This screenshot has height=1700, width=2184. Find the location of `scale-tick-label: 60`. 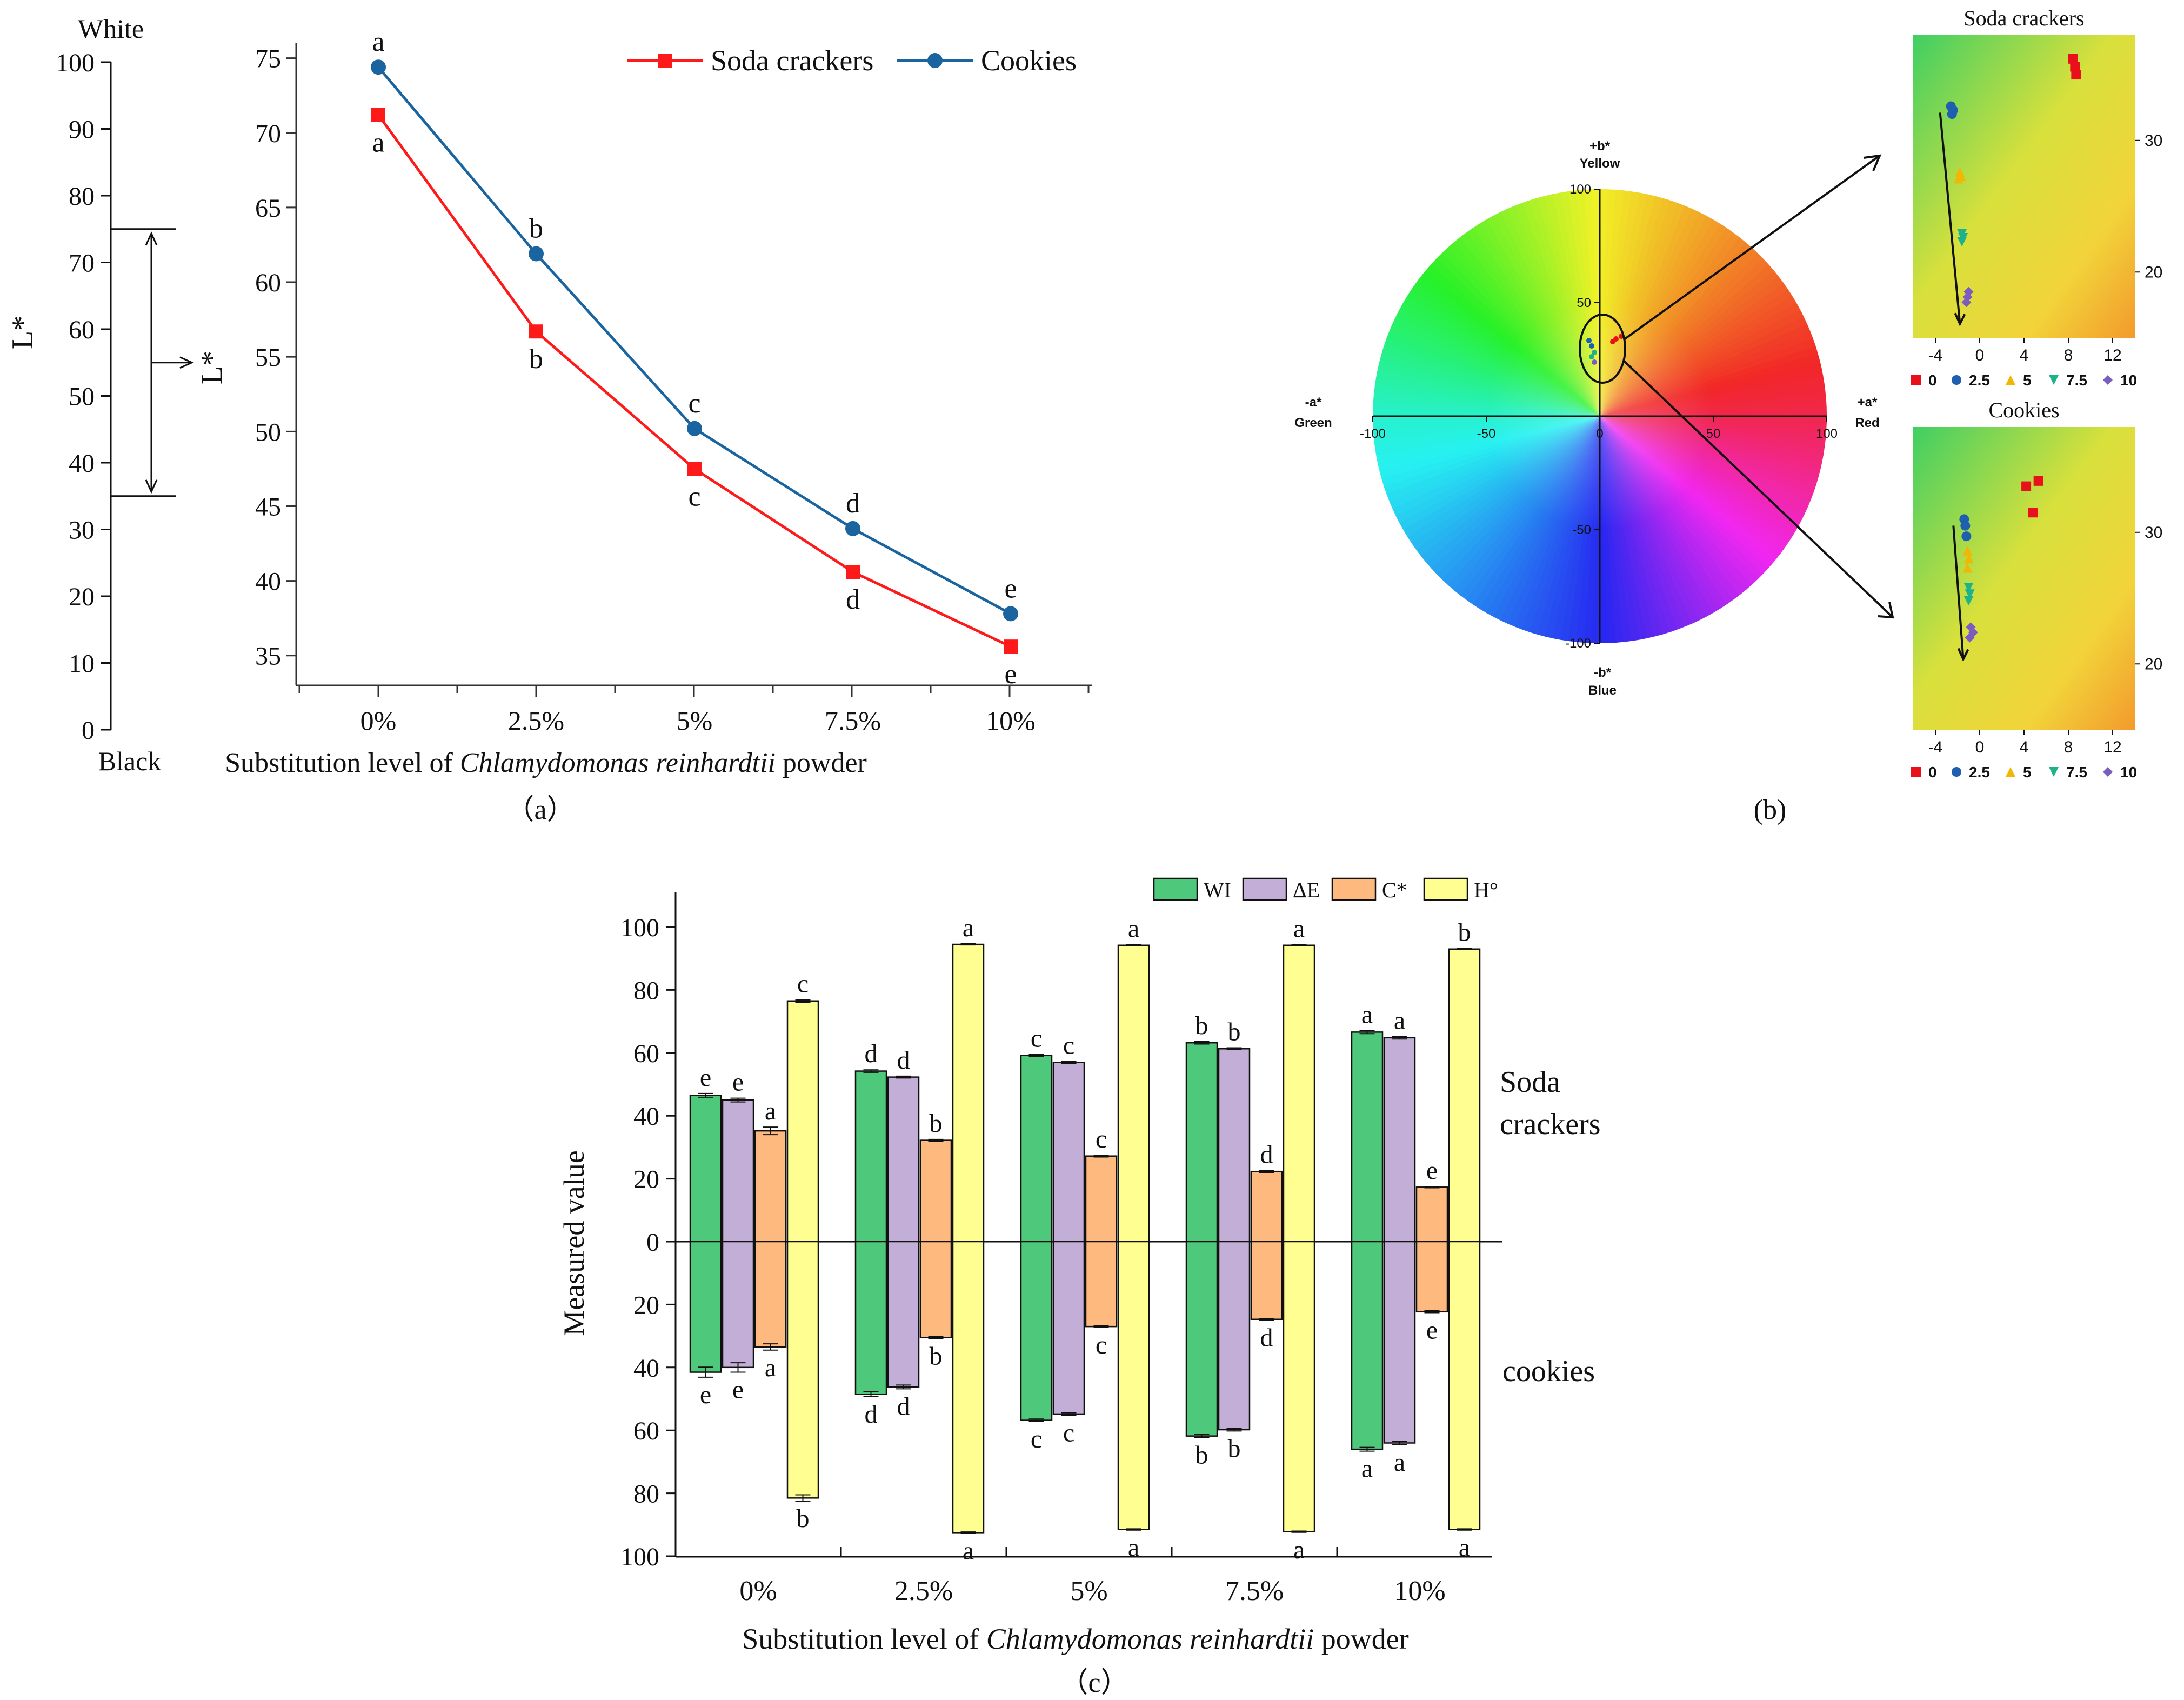

scale-tick-label: 60 is located at coordinates (82, 330).